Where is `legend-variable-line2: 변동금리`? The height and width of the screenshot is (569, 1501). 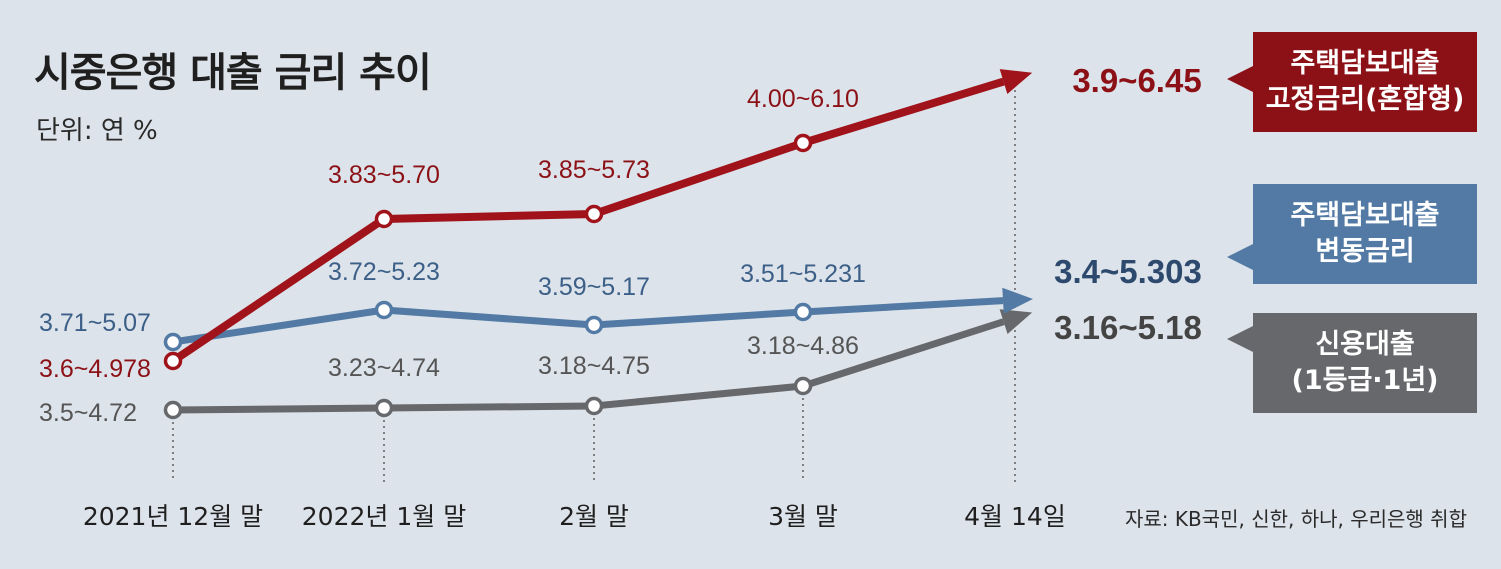
legend-variable-line2: 변동금리 is located at coordinates (1365, 251).